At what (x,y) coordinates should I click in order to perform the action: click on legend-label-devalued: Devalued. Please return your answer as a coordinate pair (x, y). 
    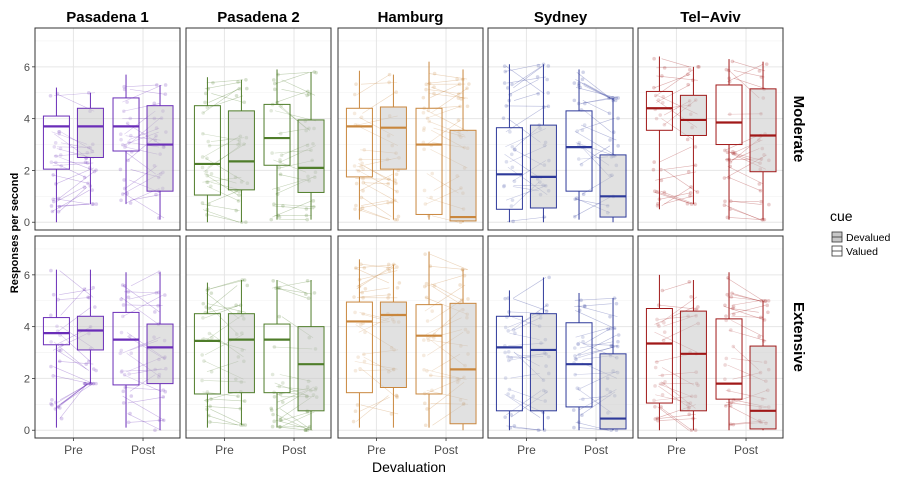
    Looking at the image, I should click on (868, 238).